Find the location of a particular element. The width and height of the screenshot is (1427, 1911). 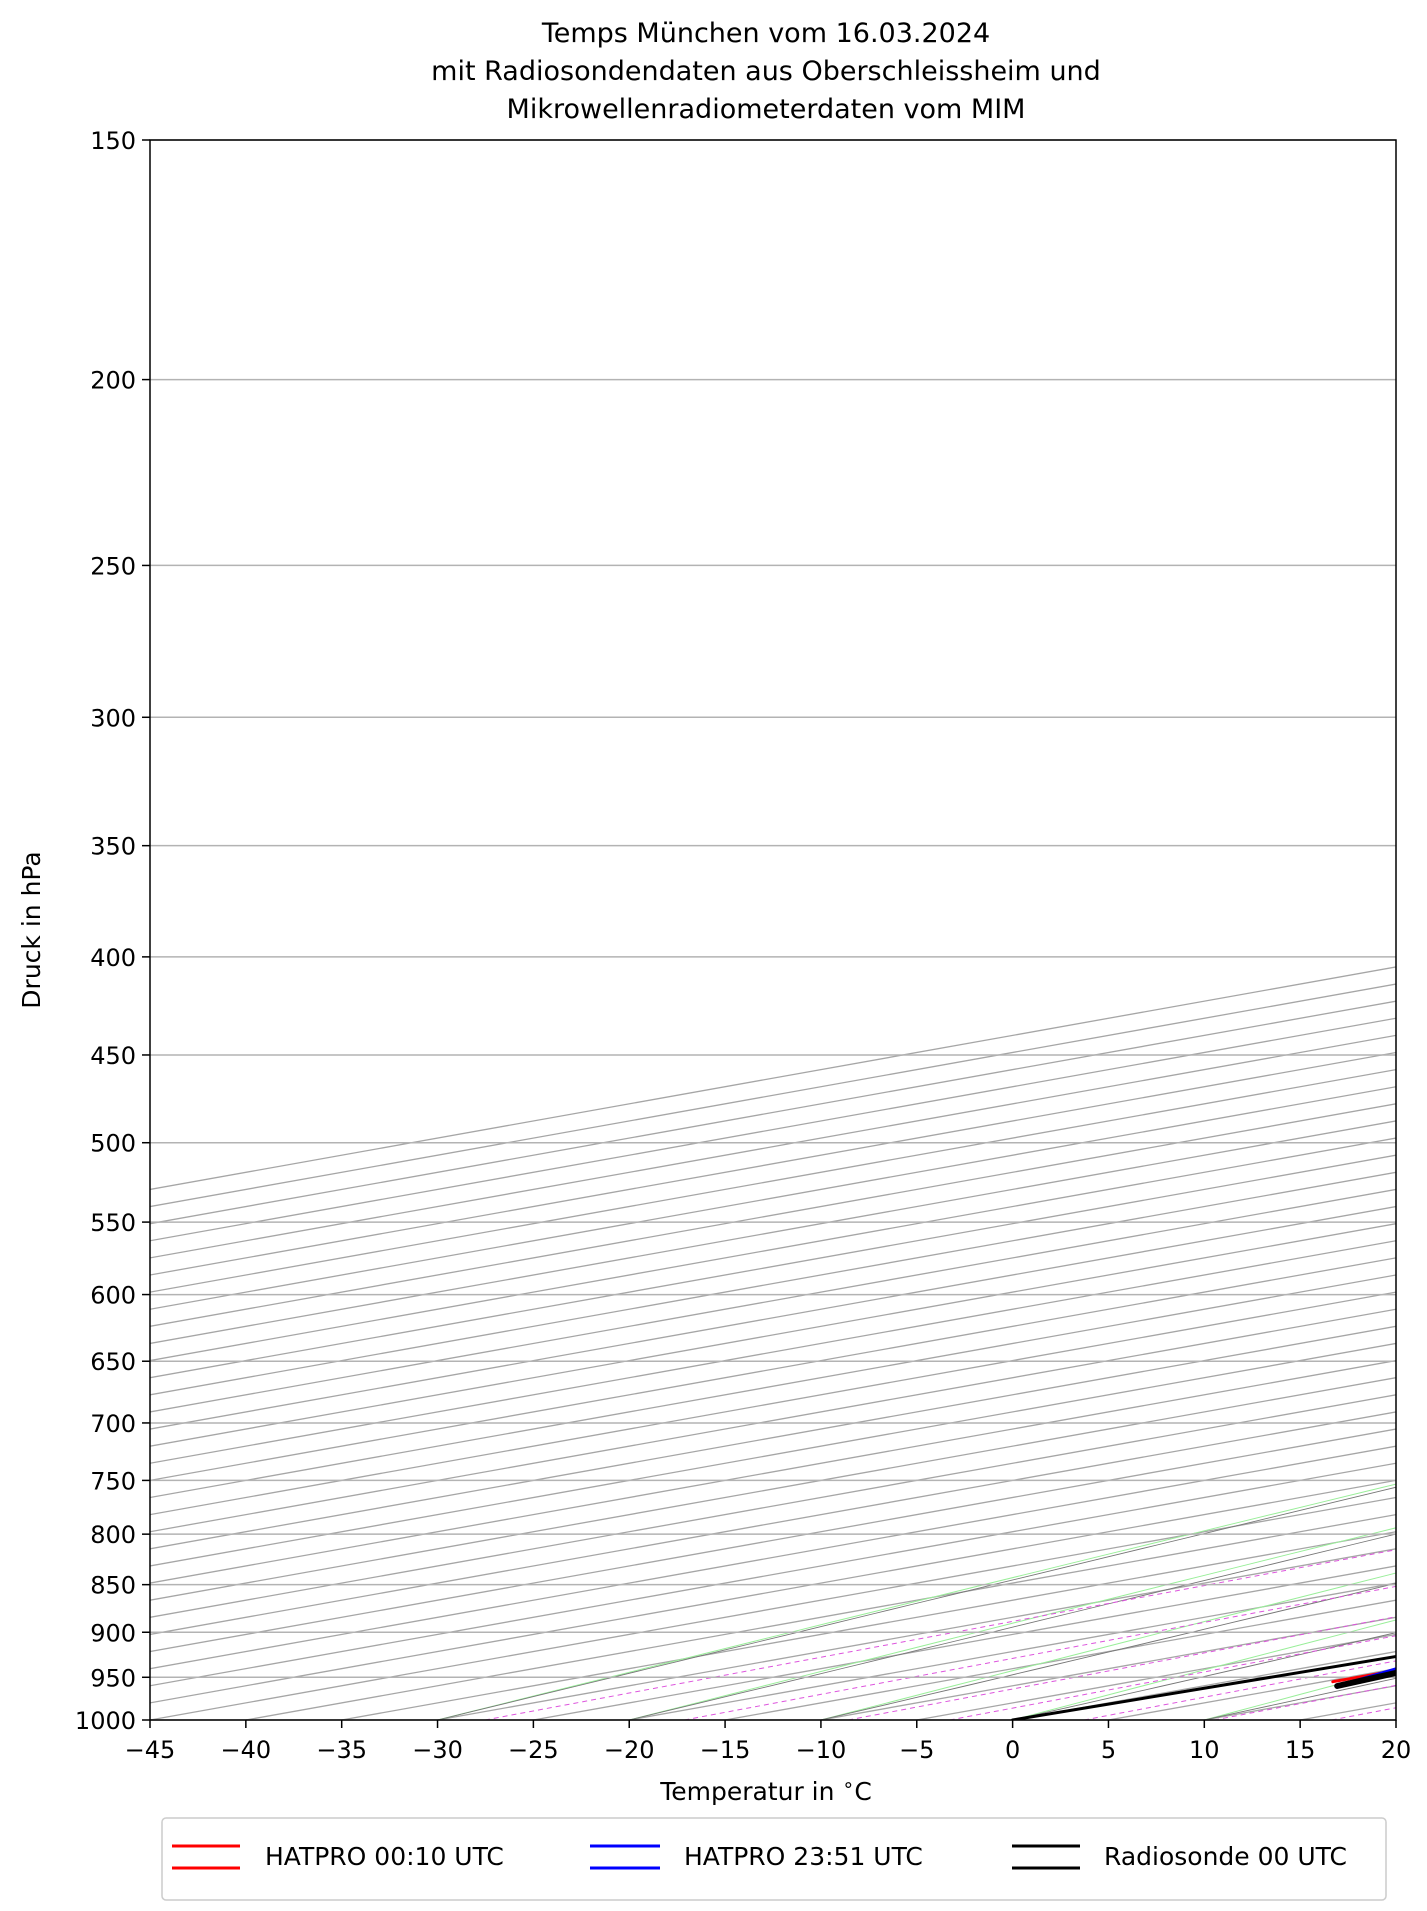

chart-title-line-1: Temps München vom 16.03.2024 is located at coordinates (765, 33).